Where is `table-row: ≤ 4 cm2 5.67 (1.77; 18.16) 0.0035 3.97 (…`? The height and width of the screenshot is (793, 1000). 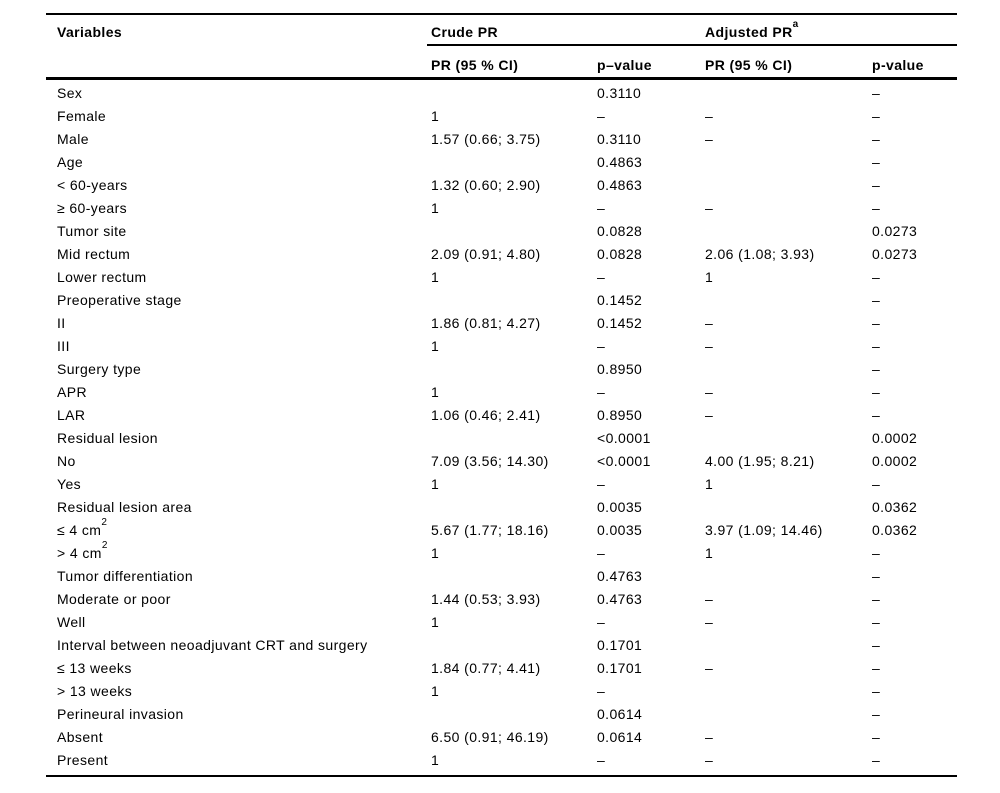
table-row: ≤ 4 cm2 5.67 (1.77; 18.16) 0.0035 3.97 (… is located at coordinates (501, 530).